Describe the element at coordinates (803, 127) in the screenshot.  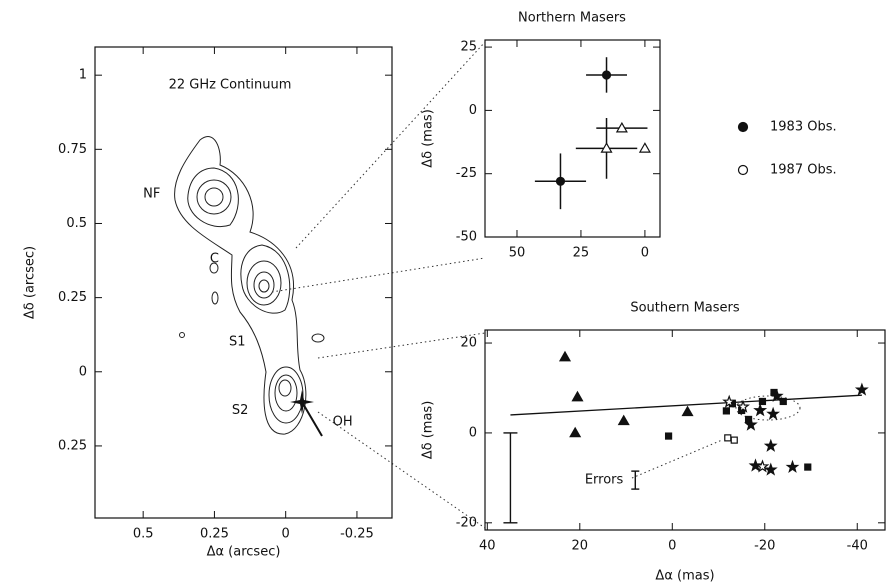
I see `legend-label: 1983 Obs.` at that location.